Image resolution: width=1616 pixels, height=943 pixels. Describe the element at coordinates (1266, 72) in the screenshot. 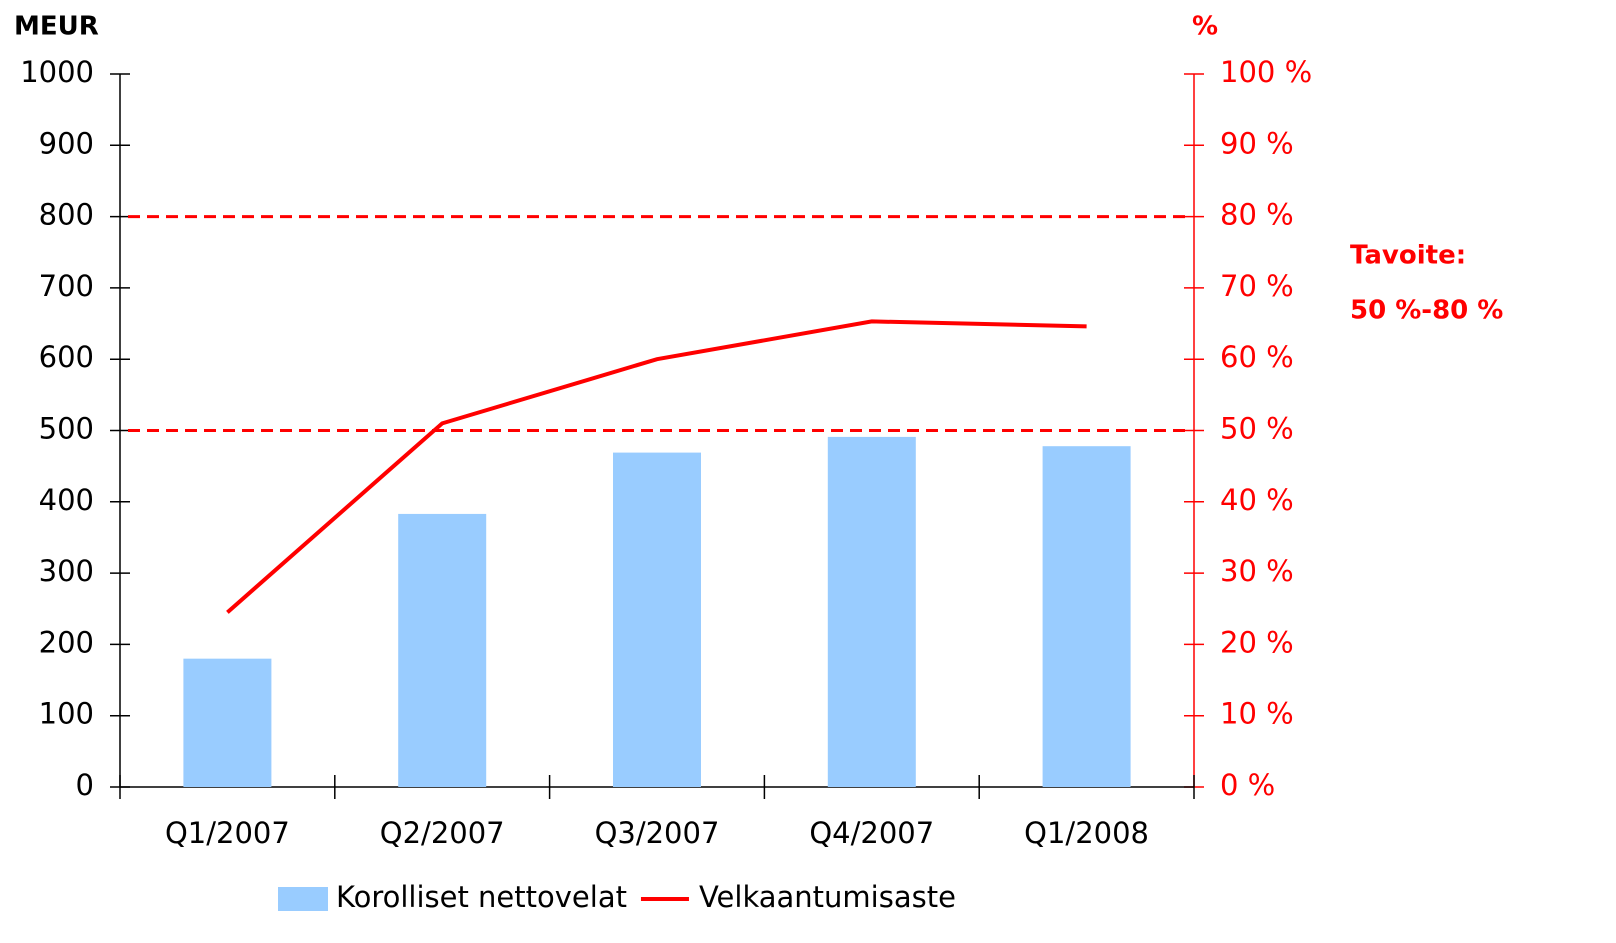

I see `y2-tick-label: 100 %` at that location.